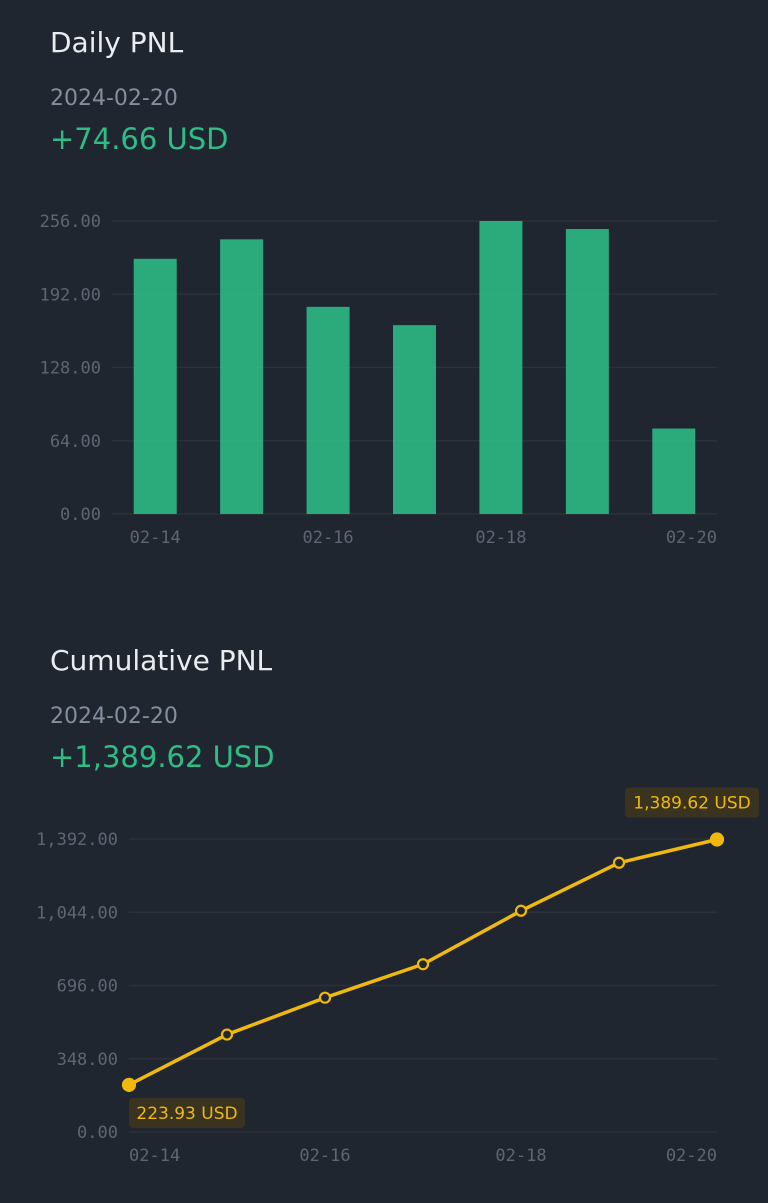  What do you see at coordinates (114, 98) in the screenshot?
I see `daily-pnl-date: 2024-02-20` at bounding box center [114, 98].